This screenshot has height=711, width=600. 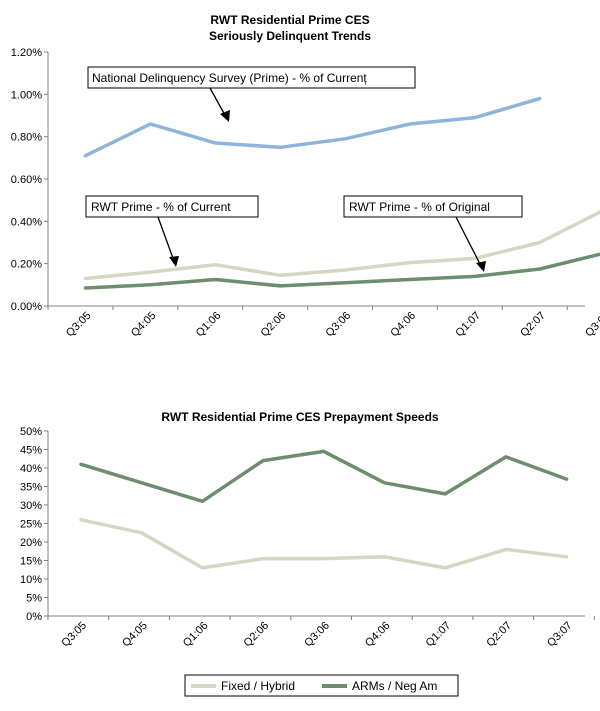 What do you see at coordinates (31, 488) in the screenshot?
I see `y-tick-label: 35%` at bounding box center [31, 488].